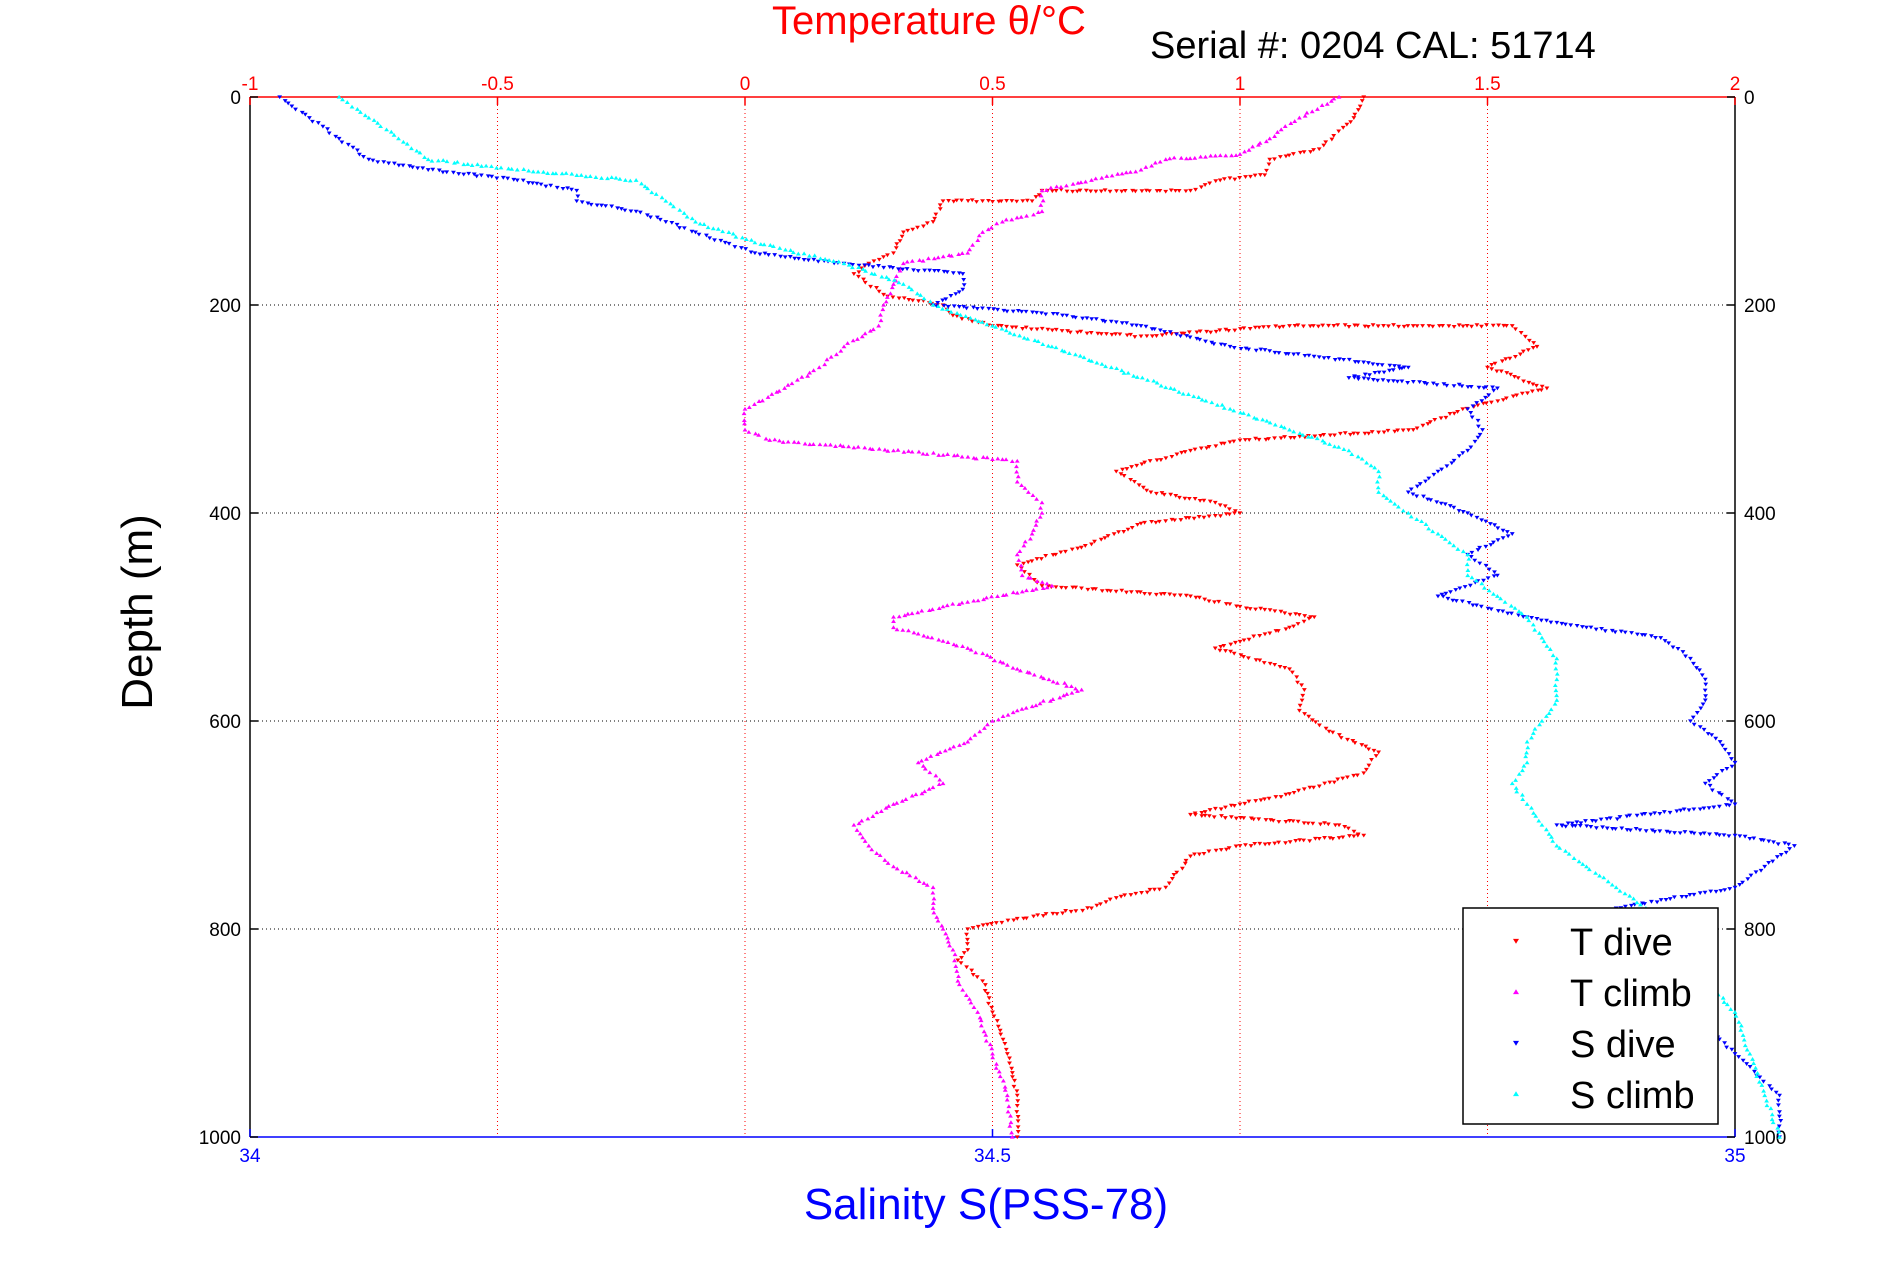 This screenshot has width=1891, height=1262. I want to click on bottom-axis-tick-label: 34.5, so click(992, 1156).